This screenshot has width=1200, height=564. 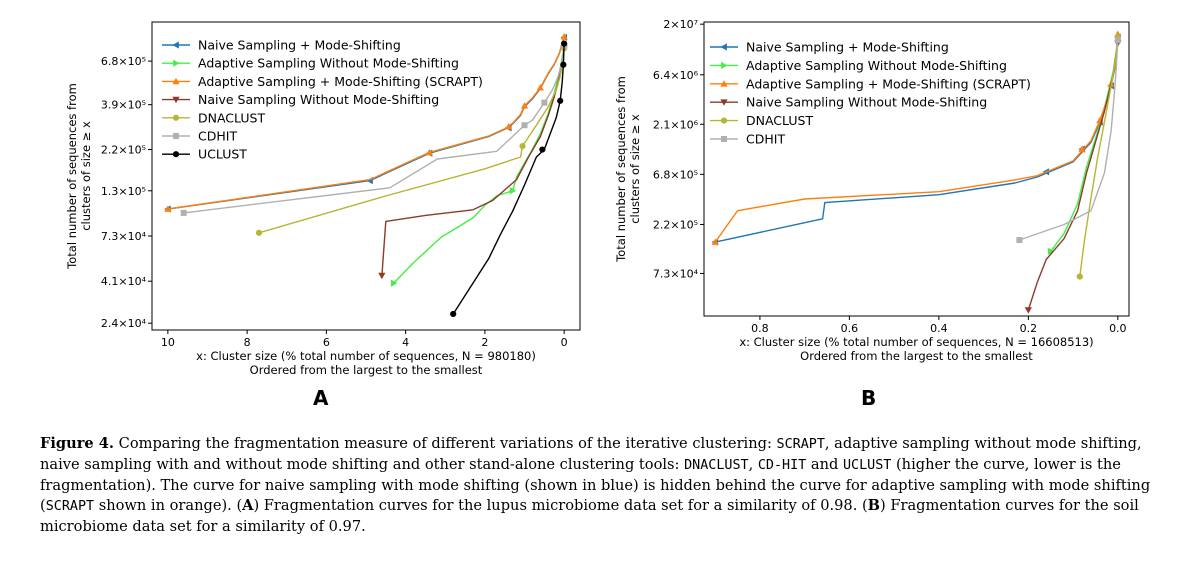 What do you see at coordinates (1118, 328) in the screenshot?
I see `chart-b-x-tick-label: 0.0` at bounding box center [1118, 328].